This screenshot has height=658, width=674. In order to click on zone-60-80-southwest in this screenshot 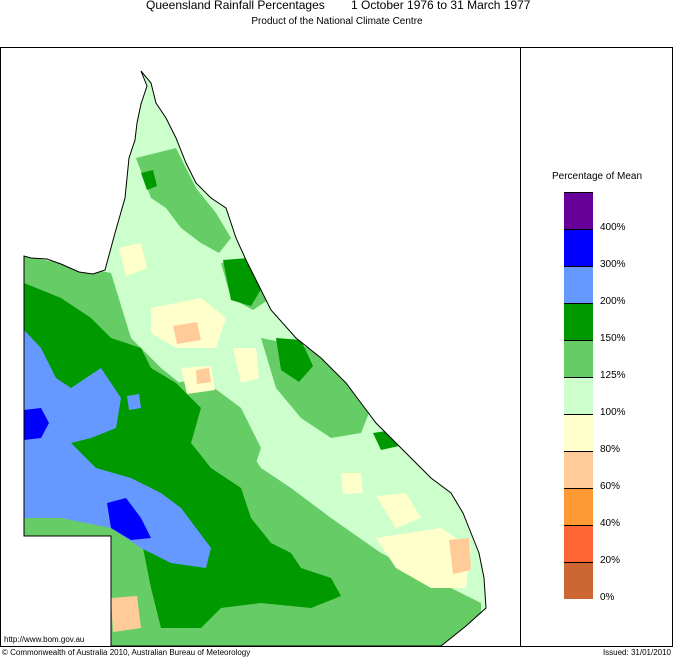, I will do `click(126, 614)`.